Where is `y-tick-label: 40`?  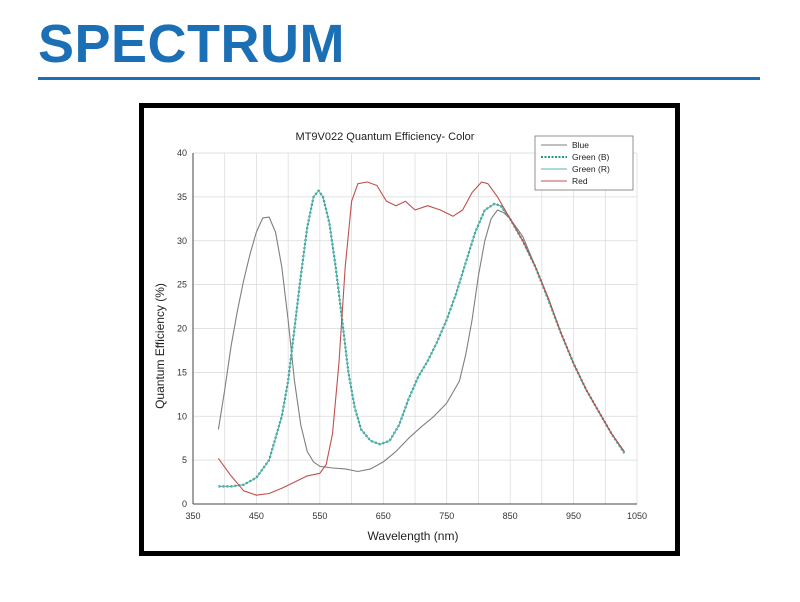 y-tick-label: 40 is located at coordinates (182, 153).